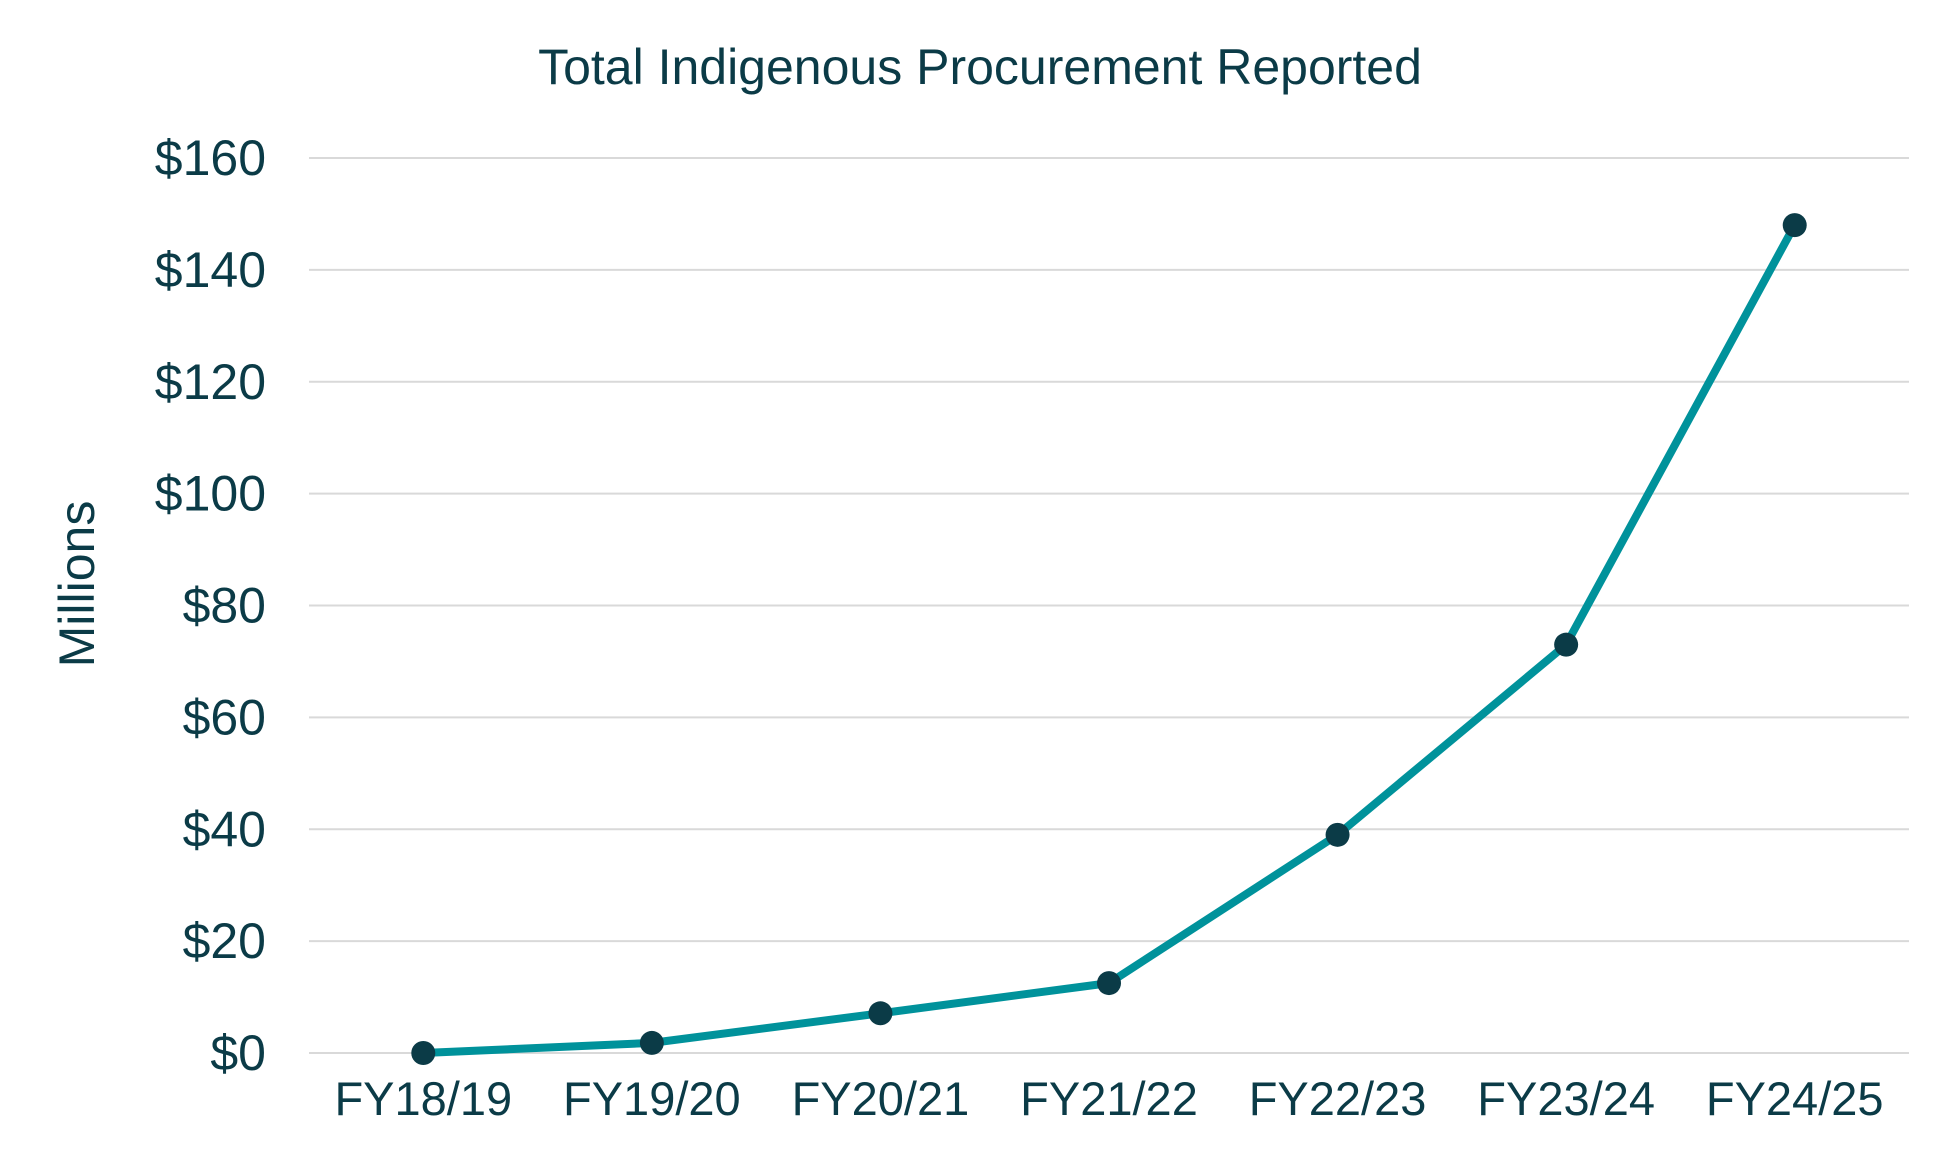 The height and width of the screenshot is (1168, 1949). What do you see at coordinates (224, 606) in the screenshot?
I see `y-tick-label: $80` at bounding box center [224, 606].